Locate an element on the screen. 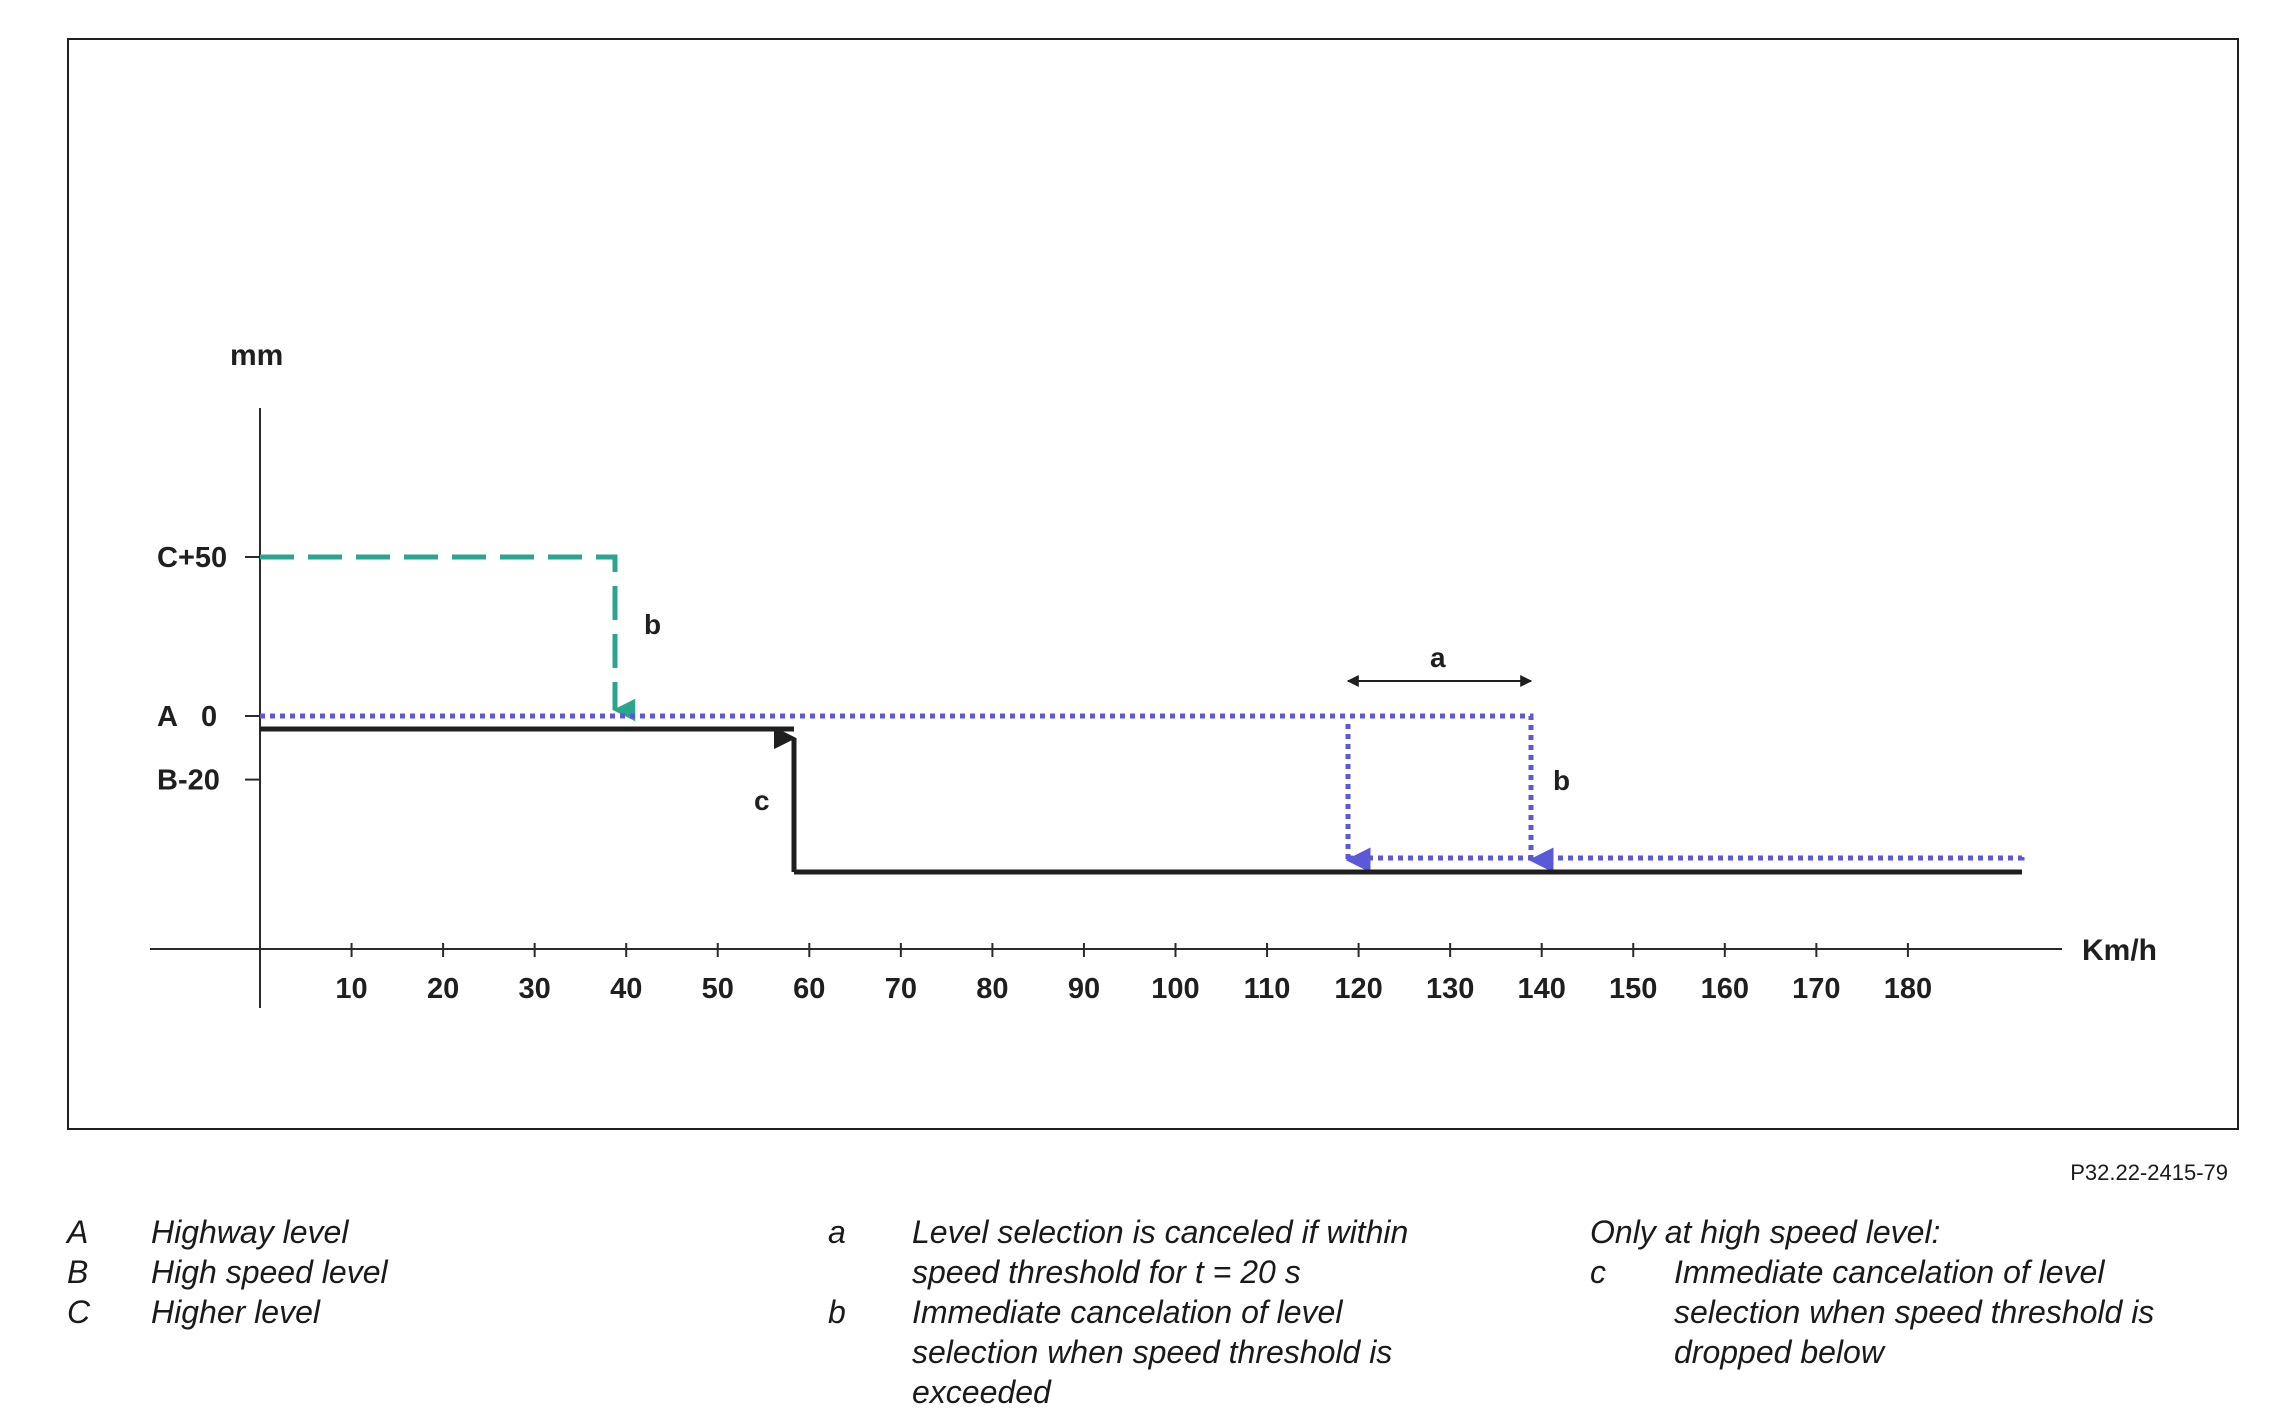 The width and height of the screenshot is (2273, 1427). x-tick-label: 90 is located at coordinates (1084, 989).